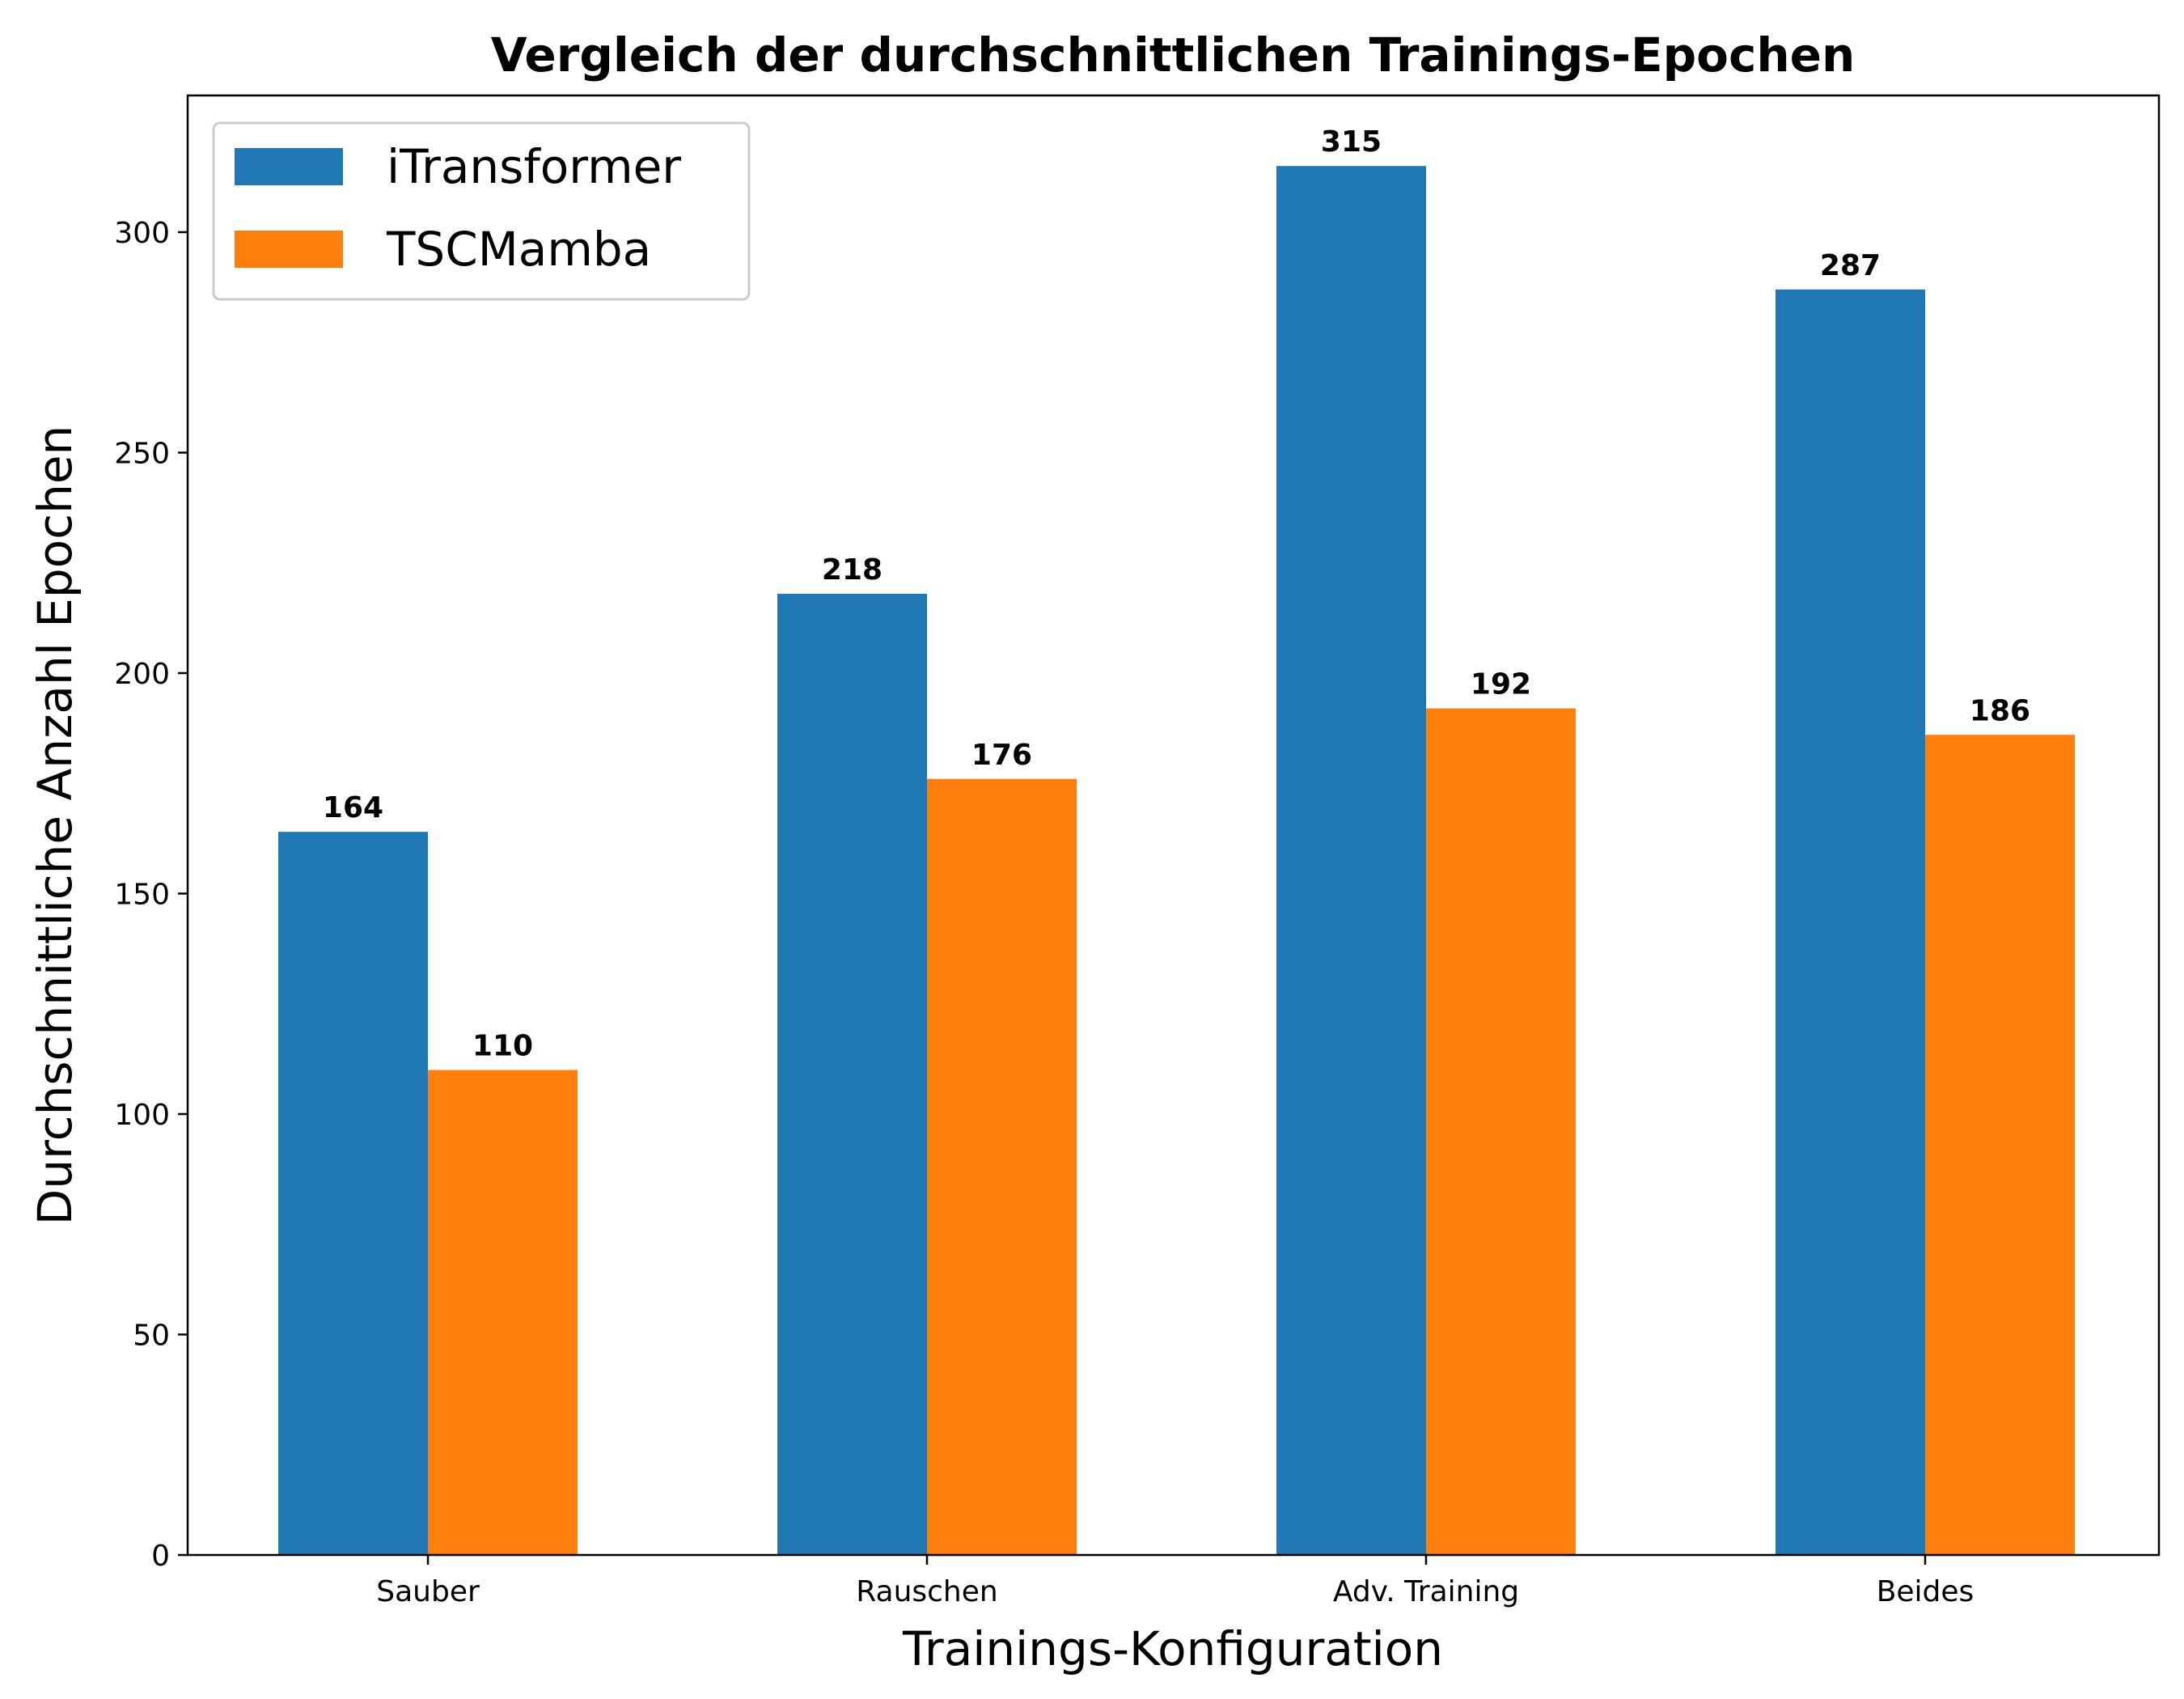 This screenshot has width=2184, height=1699. What do you see at coordinates (1926, 1591) in the screenshot?
I see `x-tick-label: Beides` at bounding box center [1926, 1591].